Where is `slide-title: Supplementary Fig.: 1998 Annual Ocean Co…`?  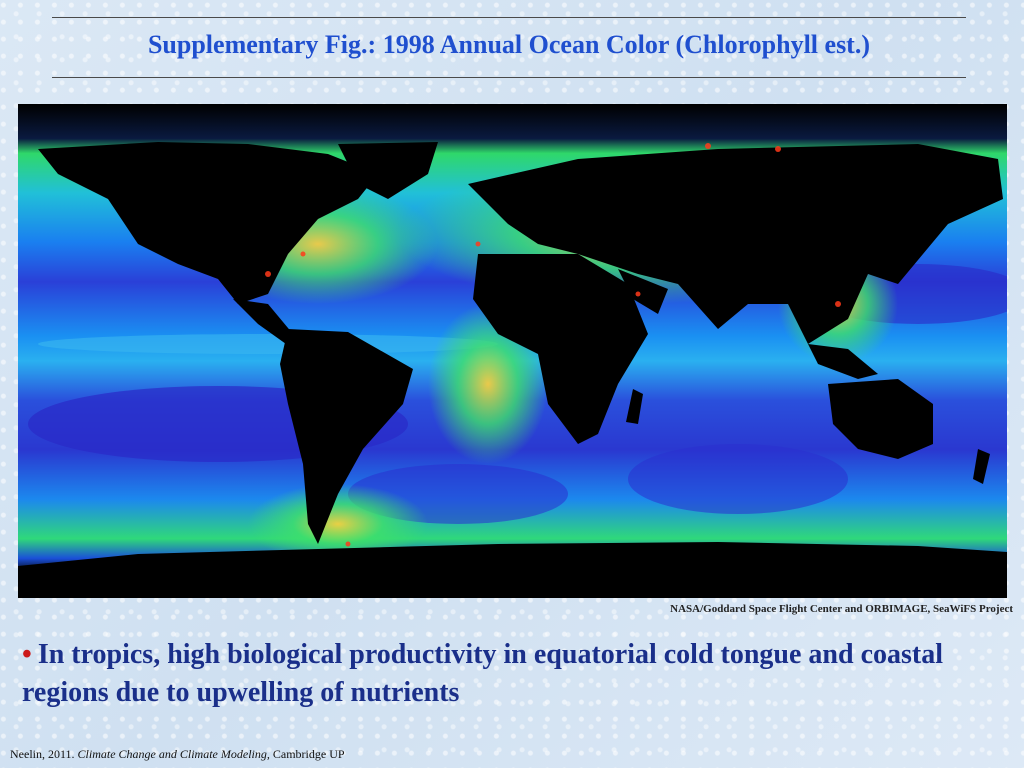 slide-title: Supplementary Fig.: 1998 Annual Ocean Co… is located at coordinates (509, 44).